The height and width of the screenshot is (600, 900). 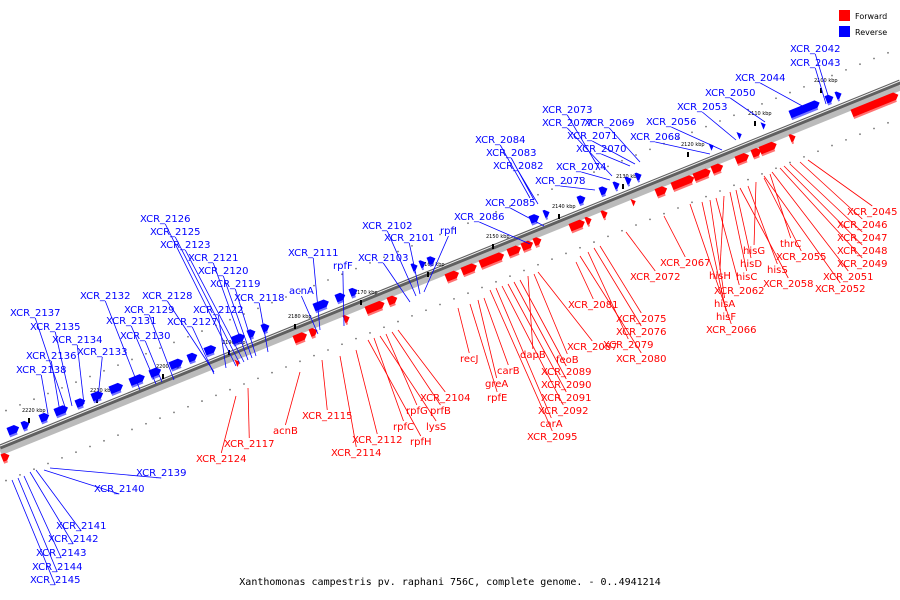 I want to click on forward-gene-label: XCR_2114, so click(x=356, y=453).